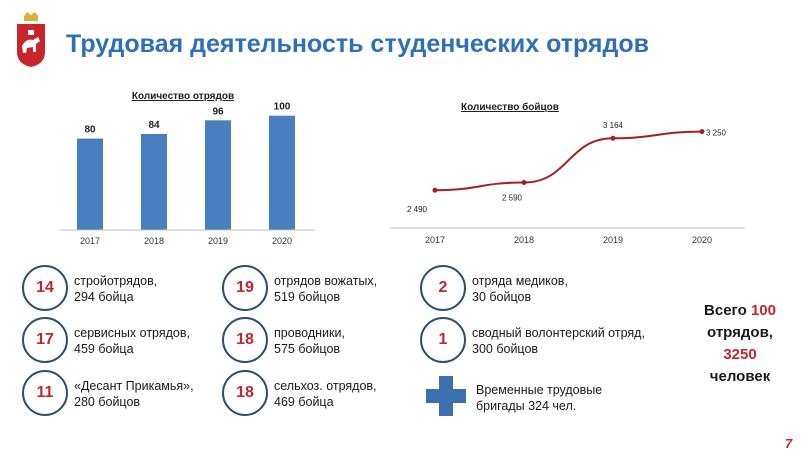  I want to click on bar-tick-label: 2019, so click(218, 241).